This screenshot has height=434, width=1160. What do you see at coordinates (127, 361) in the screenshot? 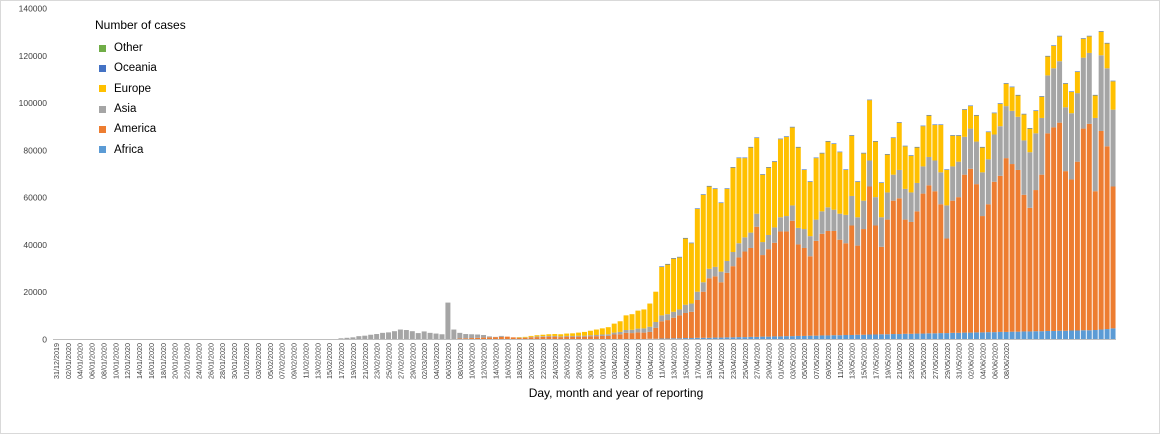
I see `x-tick-label: 12/01/2020` at bounding box center [127, 361].